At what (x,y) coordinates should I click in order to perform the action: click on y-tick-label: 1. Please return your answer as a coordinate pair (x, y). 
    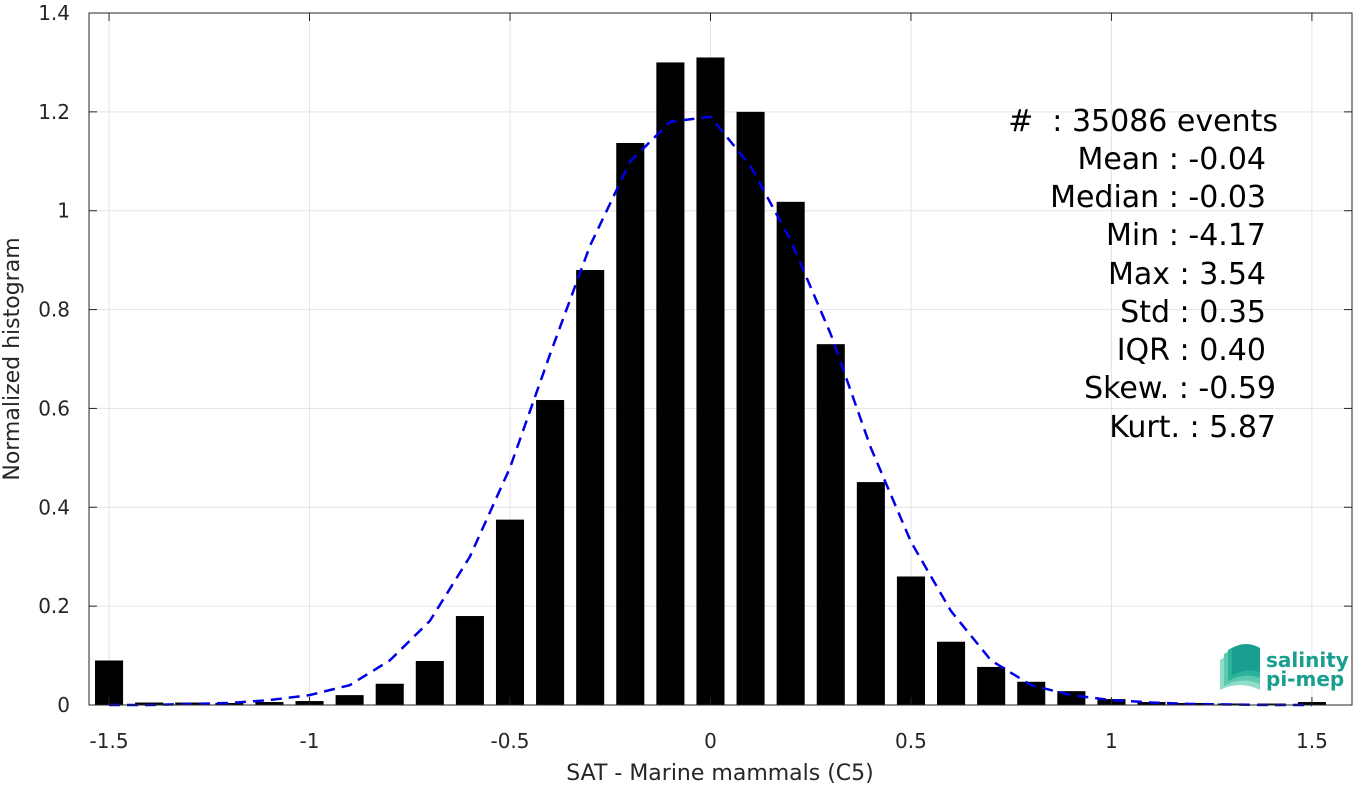
    Looking at the image, I should click on (63, 211).